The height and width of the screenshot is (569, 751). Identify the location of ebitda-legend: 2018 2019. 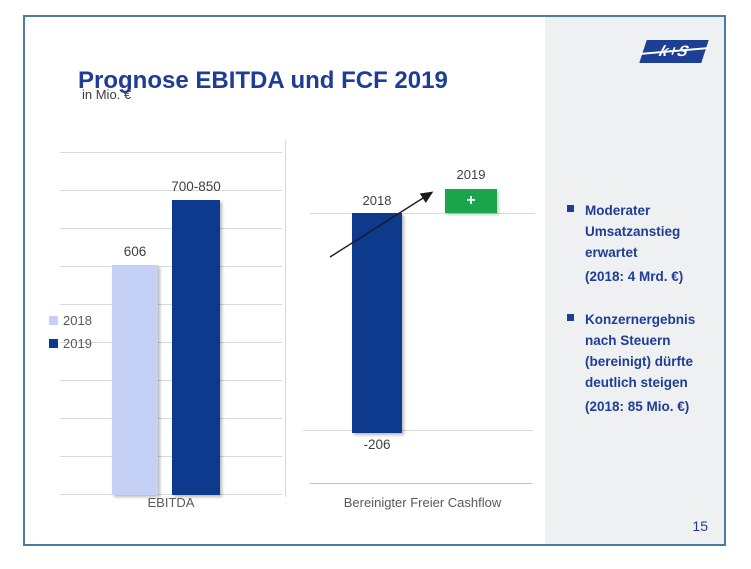
(70, 336).